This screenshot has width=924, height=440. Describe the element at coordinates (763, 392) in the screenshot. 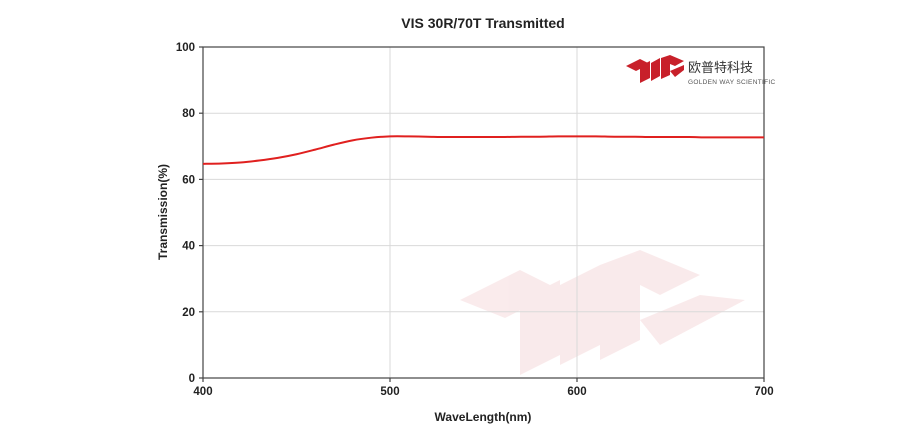

I see `x-tick-label: 700` at that location.